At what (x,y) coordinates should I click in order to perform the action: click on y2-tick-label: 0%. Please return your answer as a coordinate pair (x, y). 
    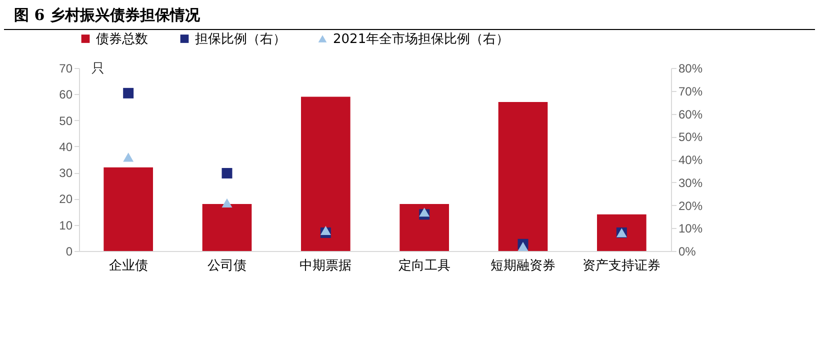
    Looking at the image, I should click on (687, 251).